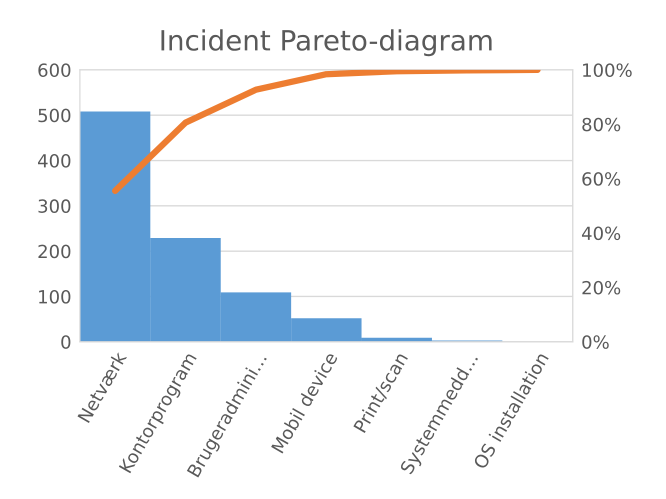  What do you see at coordinates (54, 251) in the screenshot?
I see `y-tick-label: 200` at bounding box center [54, 251].